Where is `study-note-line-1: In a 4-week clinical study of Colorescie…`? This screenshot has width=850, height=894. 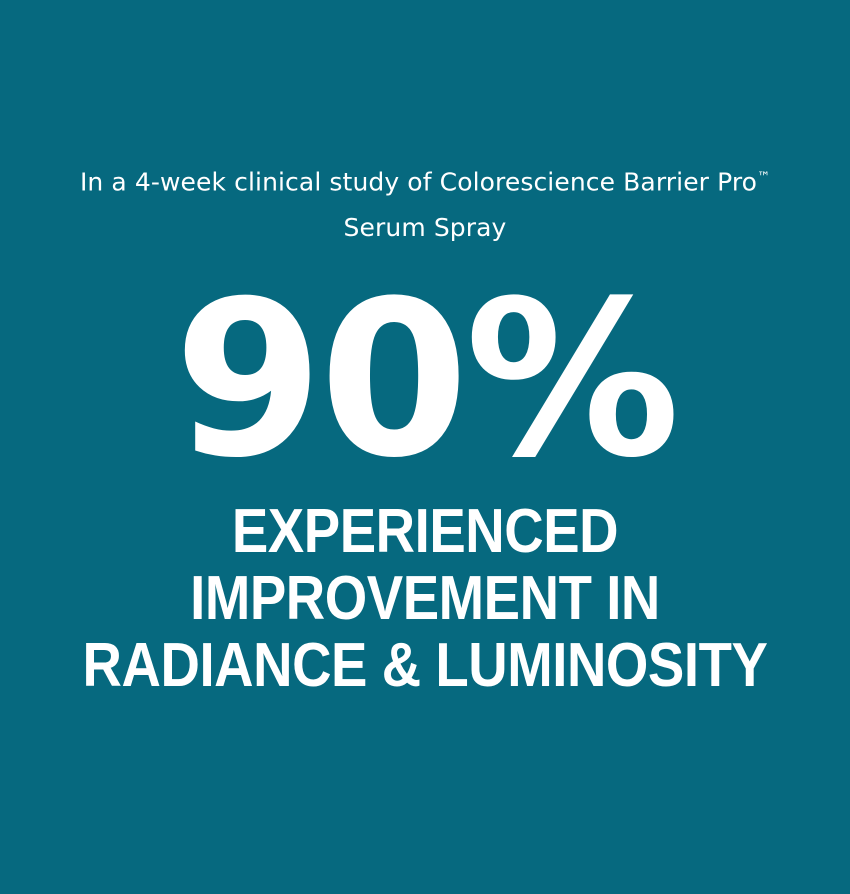
study-note-line-1: In a 4-week clinical study of Colorescie… is located at coordinates (425, 180).